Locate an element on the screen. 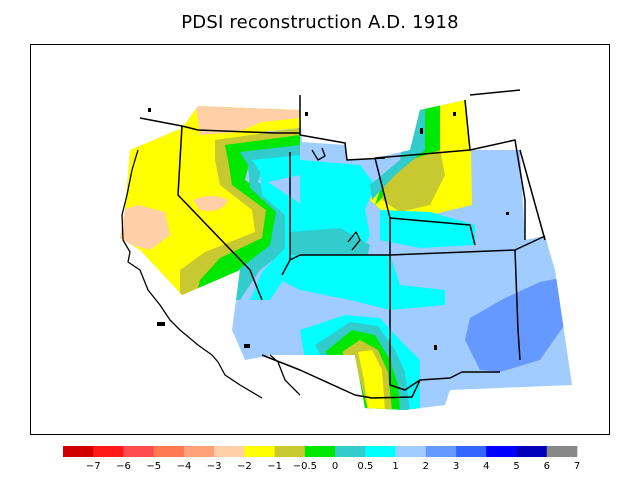 This screenshot has width=640, height=480. border-co-wy is located at coordinates (425, 201).